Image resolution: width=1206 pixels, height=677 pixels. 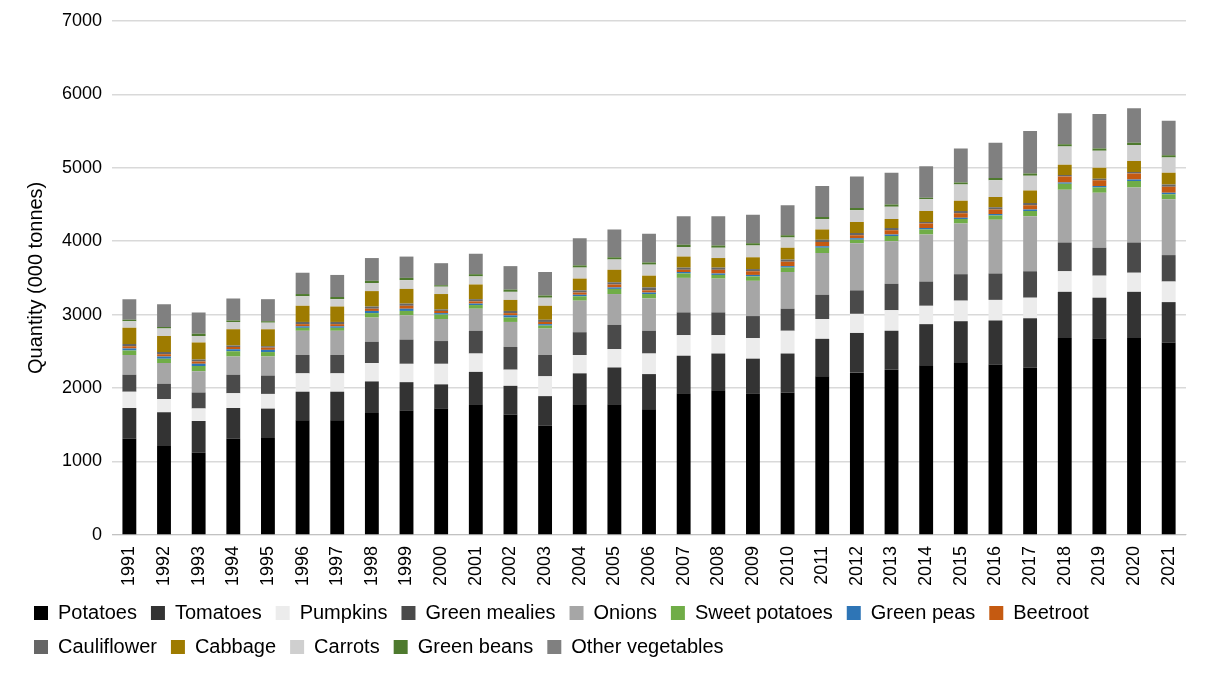 I want to click on x-tick-label: 2000, so click(x=440, y=565).